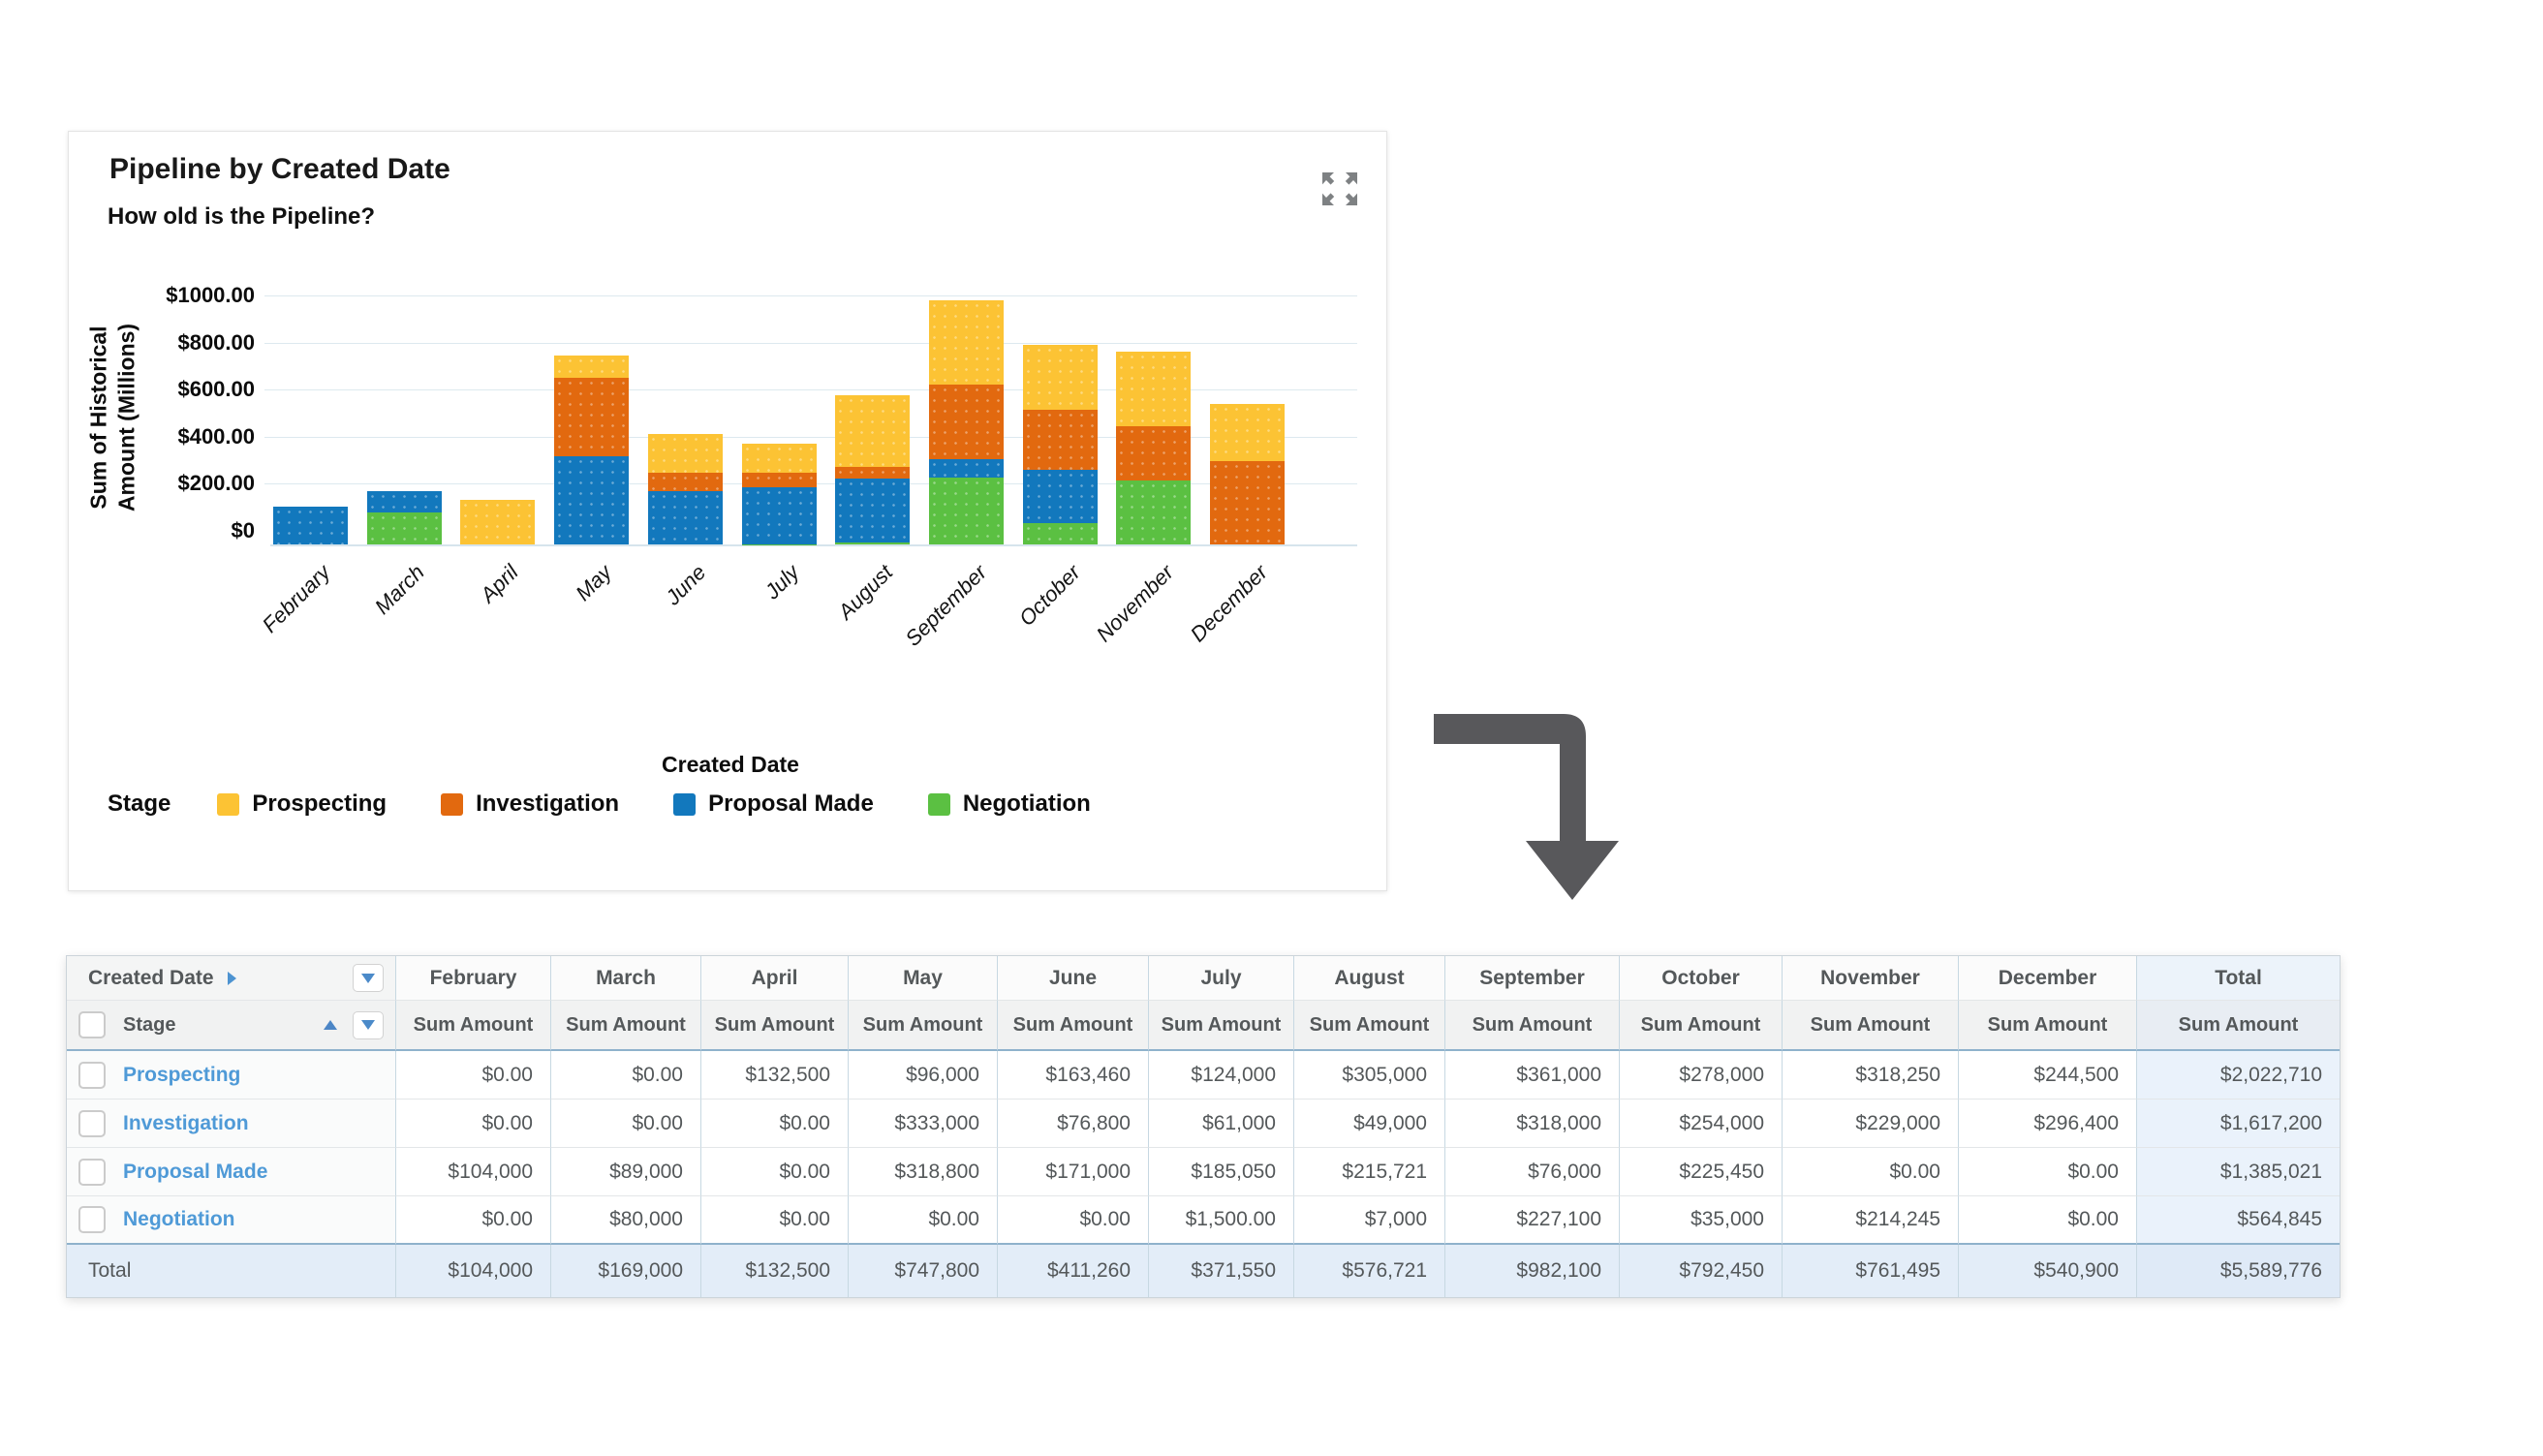  Describe the element at coordinates (368, 978) in the screenshot. I see `created-date-filter-button` at that location.